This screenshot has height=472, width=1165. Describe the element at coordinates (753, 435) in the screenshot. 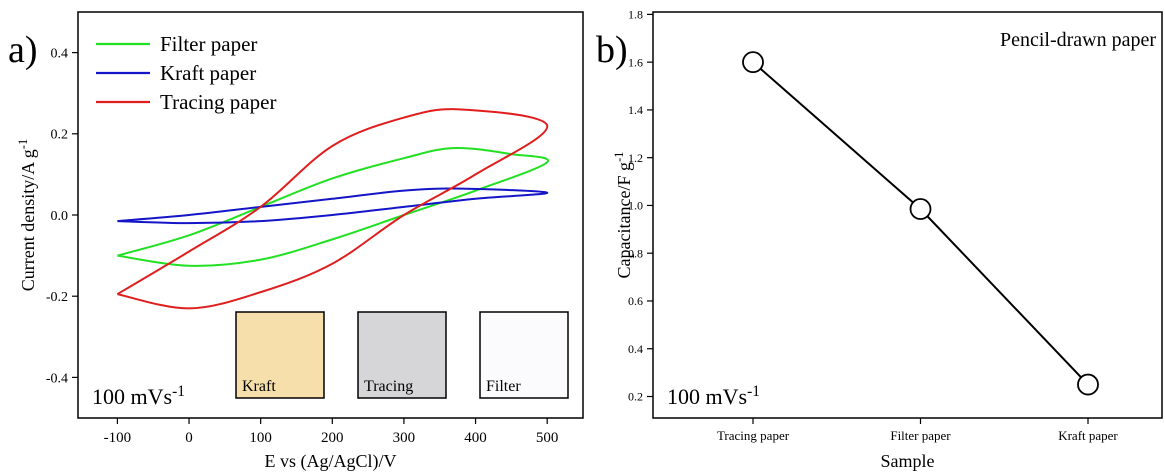

I see `x-tick-label: Tracing paper` at that location.